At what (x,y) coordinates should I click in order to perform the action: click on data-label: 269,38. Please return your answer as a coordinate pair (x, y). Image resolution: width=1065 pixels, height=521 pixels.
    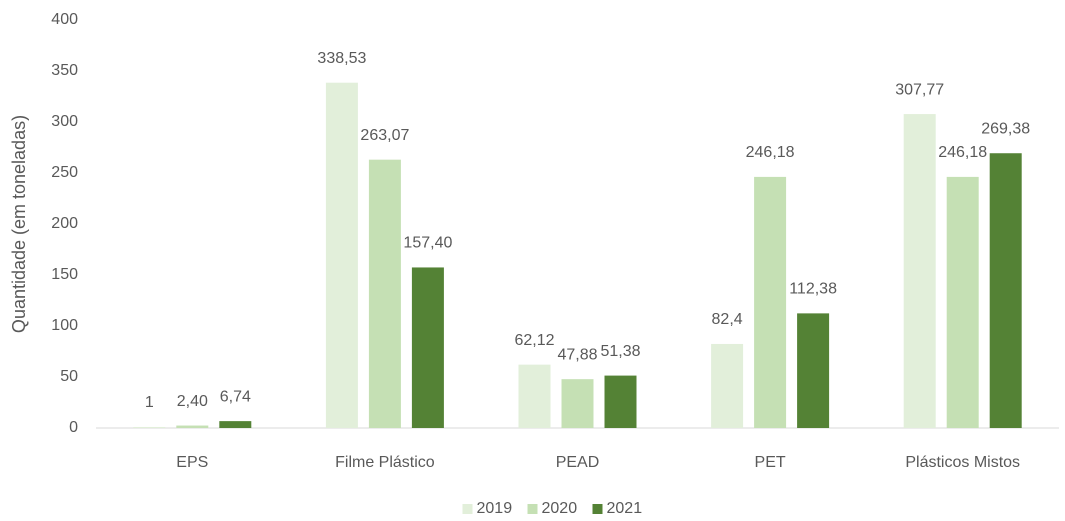
    Looking at the image, I should click on (1005, 128).